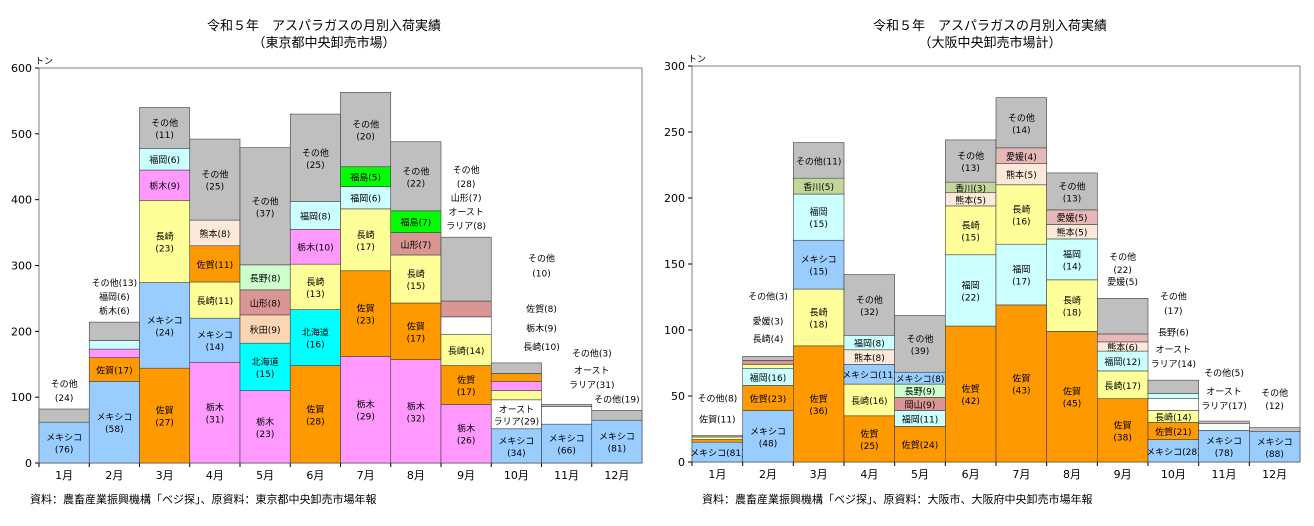  I want to click on data-label: (25), so click(315, 166).